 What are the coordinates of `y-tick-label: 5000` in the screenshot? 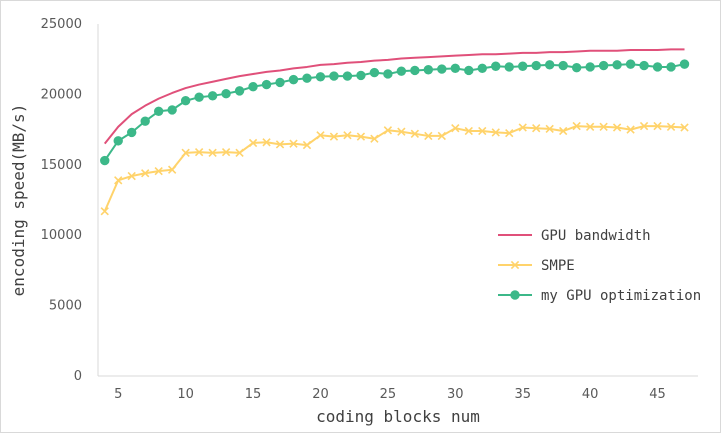 It's located at (65, 306).